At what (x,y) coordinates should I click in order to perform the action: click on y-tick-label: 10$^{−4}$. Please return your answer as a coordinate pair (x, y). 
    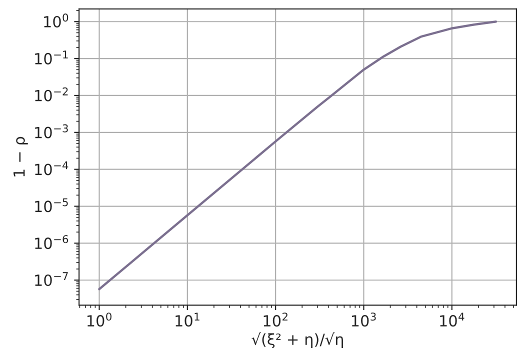
    Looking at the image, I should click on (51, 168).